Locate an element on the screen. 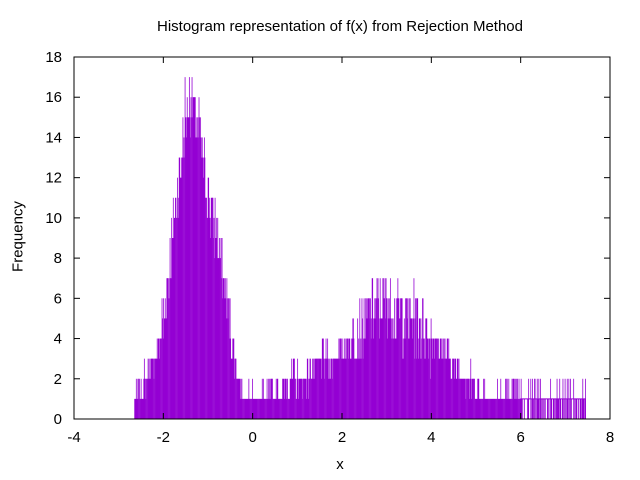  y-tick-label: 14 is located at coordinates (53, 137).